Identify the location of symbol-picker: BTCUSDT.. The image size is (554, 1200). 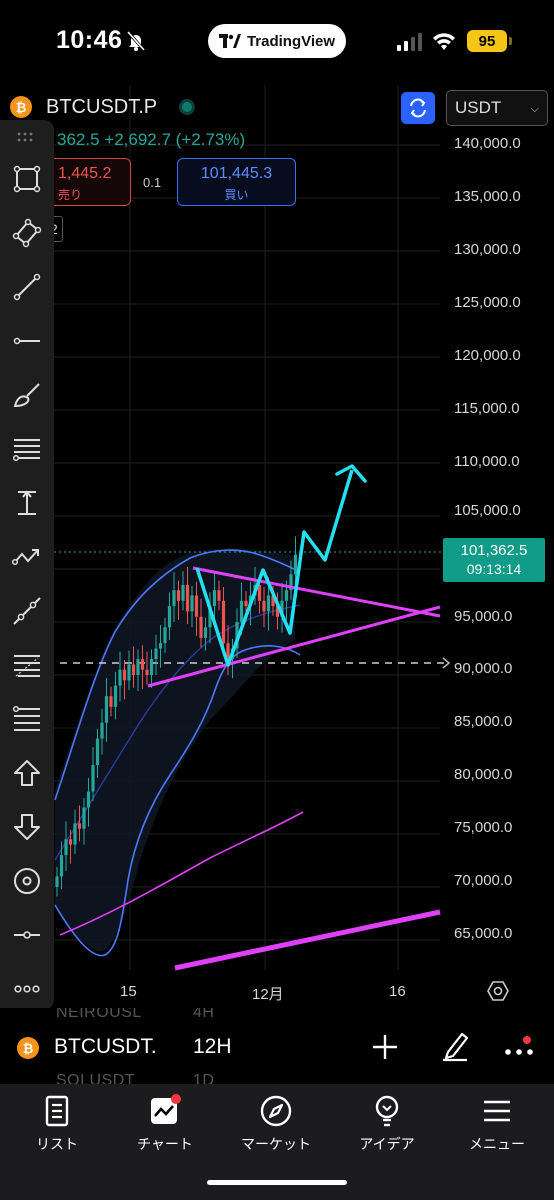
(105, 1046).